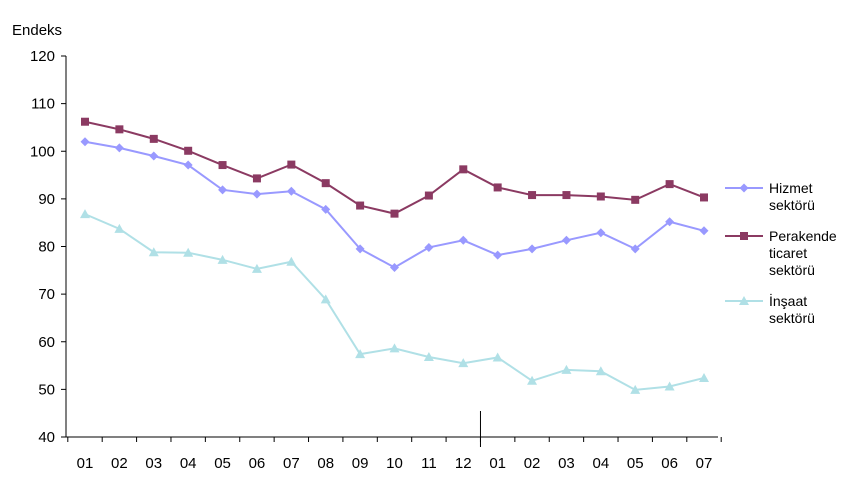 This screenshot has height=485, width=860. I want to click on legend-marker-perakende, so click(744, 236).